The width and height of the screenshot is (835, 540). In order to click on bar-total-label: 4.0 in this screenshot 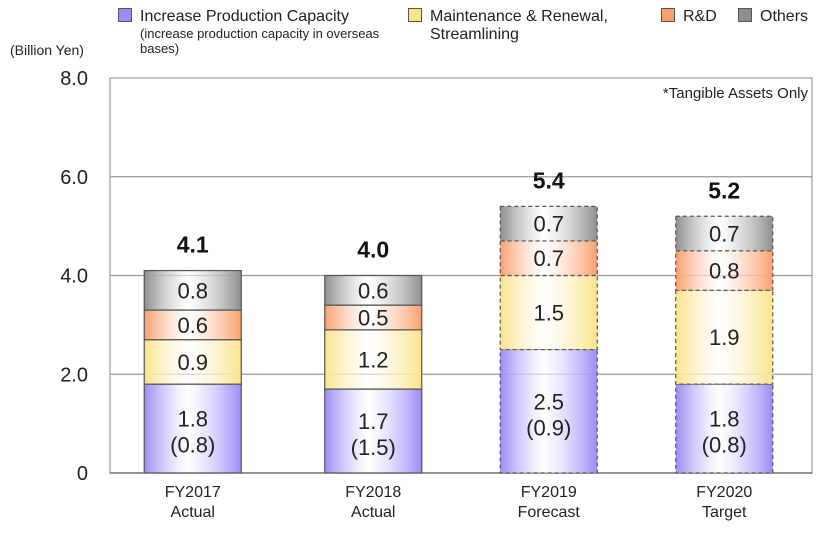, I will do `click(373, 250)`.